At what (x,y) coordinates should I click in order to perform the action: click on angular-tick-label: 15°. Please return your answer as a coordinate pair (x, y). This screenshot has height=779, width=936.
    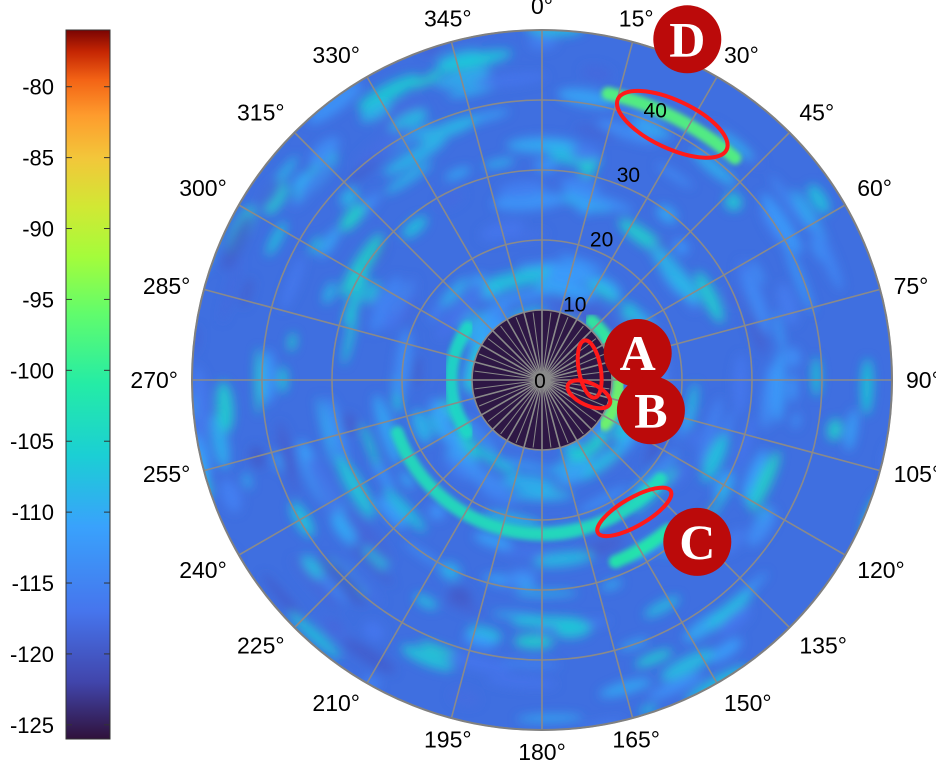
    Looking at the image, I should click on (636, 18).